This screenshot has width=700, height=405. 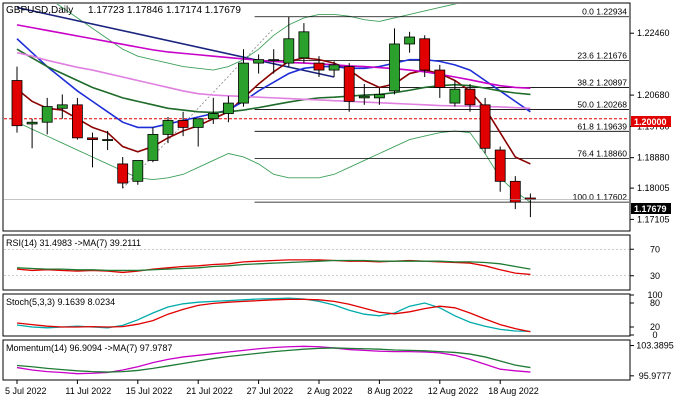 I want to click on rsi-panel-frame, so click(x=316, y=262).